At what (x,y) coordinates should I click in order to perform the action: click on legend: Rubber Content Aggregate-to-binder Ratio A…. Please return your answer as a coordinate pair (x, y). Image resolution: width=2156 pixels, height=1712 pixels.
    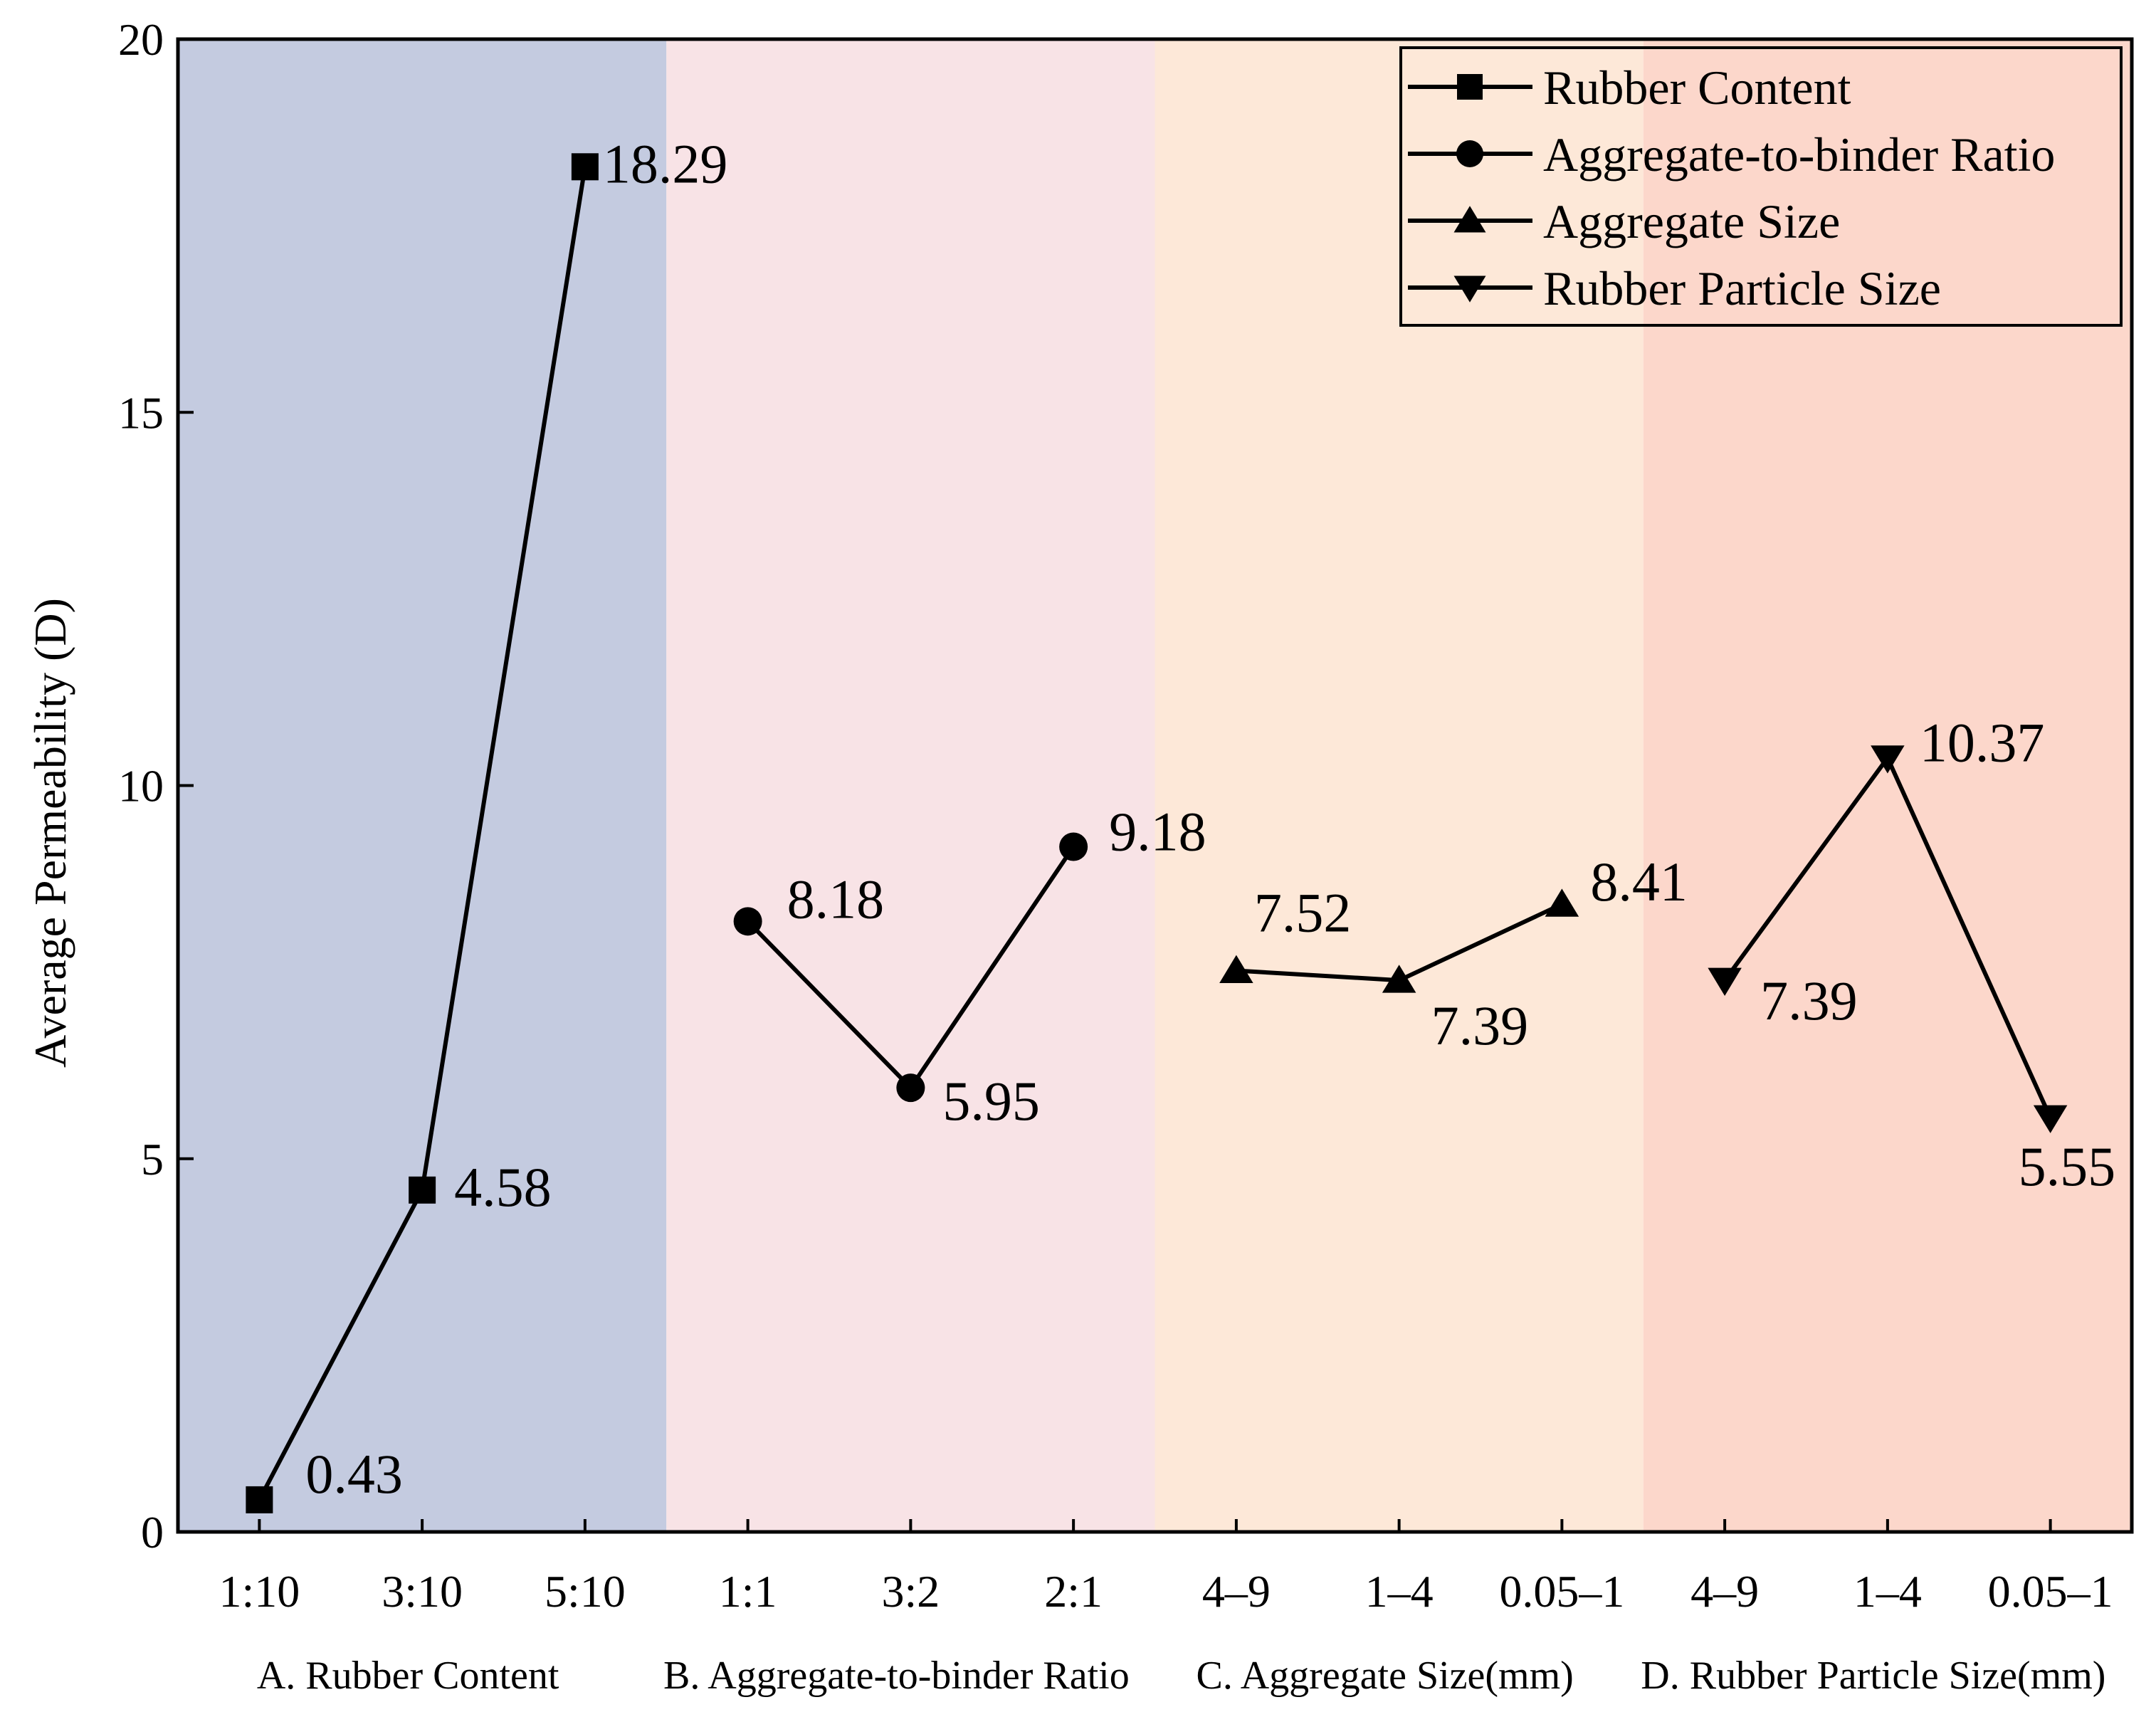
    Looking at the image, I should click on (1761, 186).